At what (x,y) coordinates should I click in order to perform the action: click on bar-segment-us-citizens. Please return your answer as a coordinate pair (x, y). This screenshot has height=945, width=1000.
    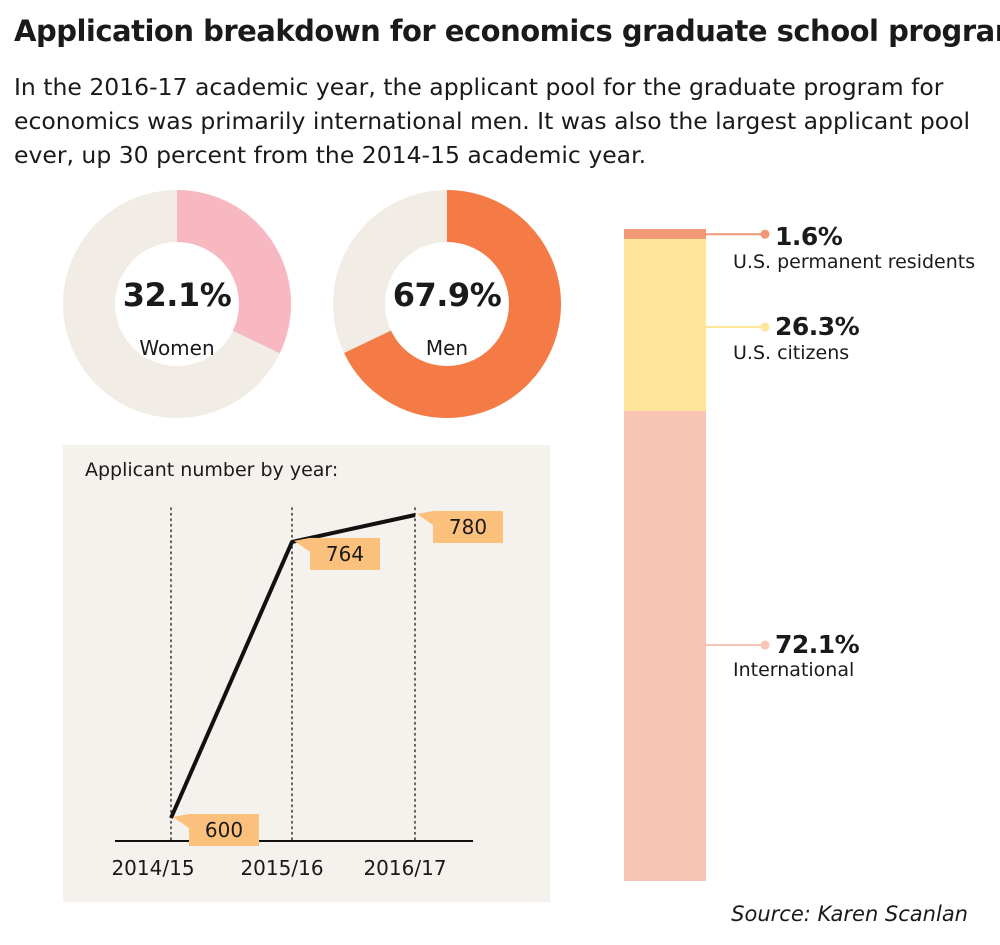
    Looking at the image, I should click on (665, 325).